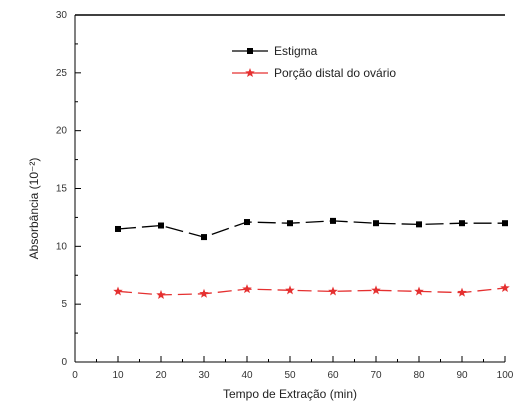 This screenshot has height=409, width=531. Describe the element at coordinates (118, 375) in the screenshot. I see `x-tick-label: 10` at that location.